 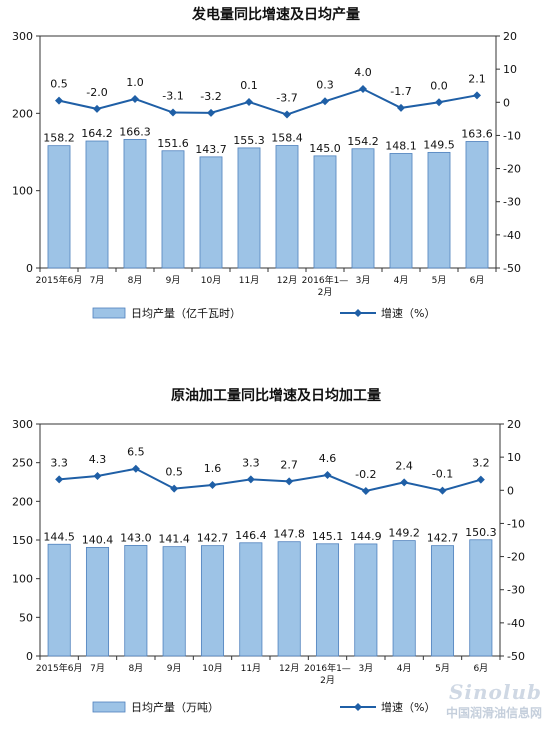 What do you see at coordinates (98, 459) in the screenshot?
I see `growth-value-label: 4.3` at bounding box center [98, 459].